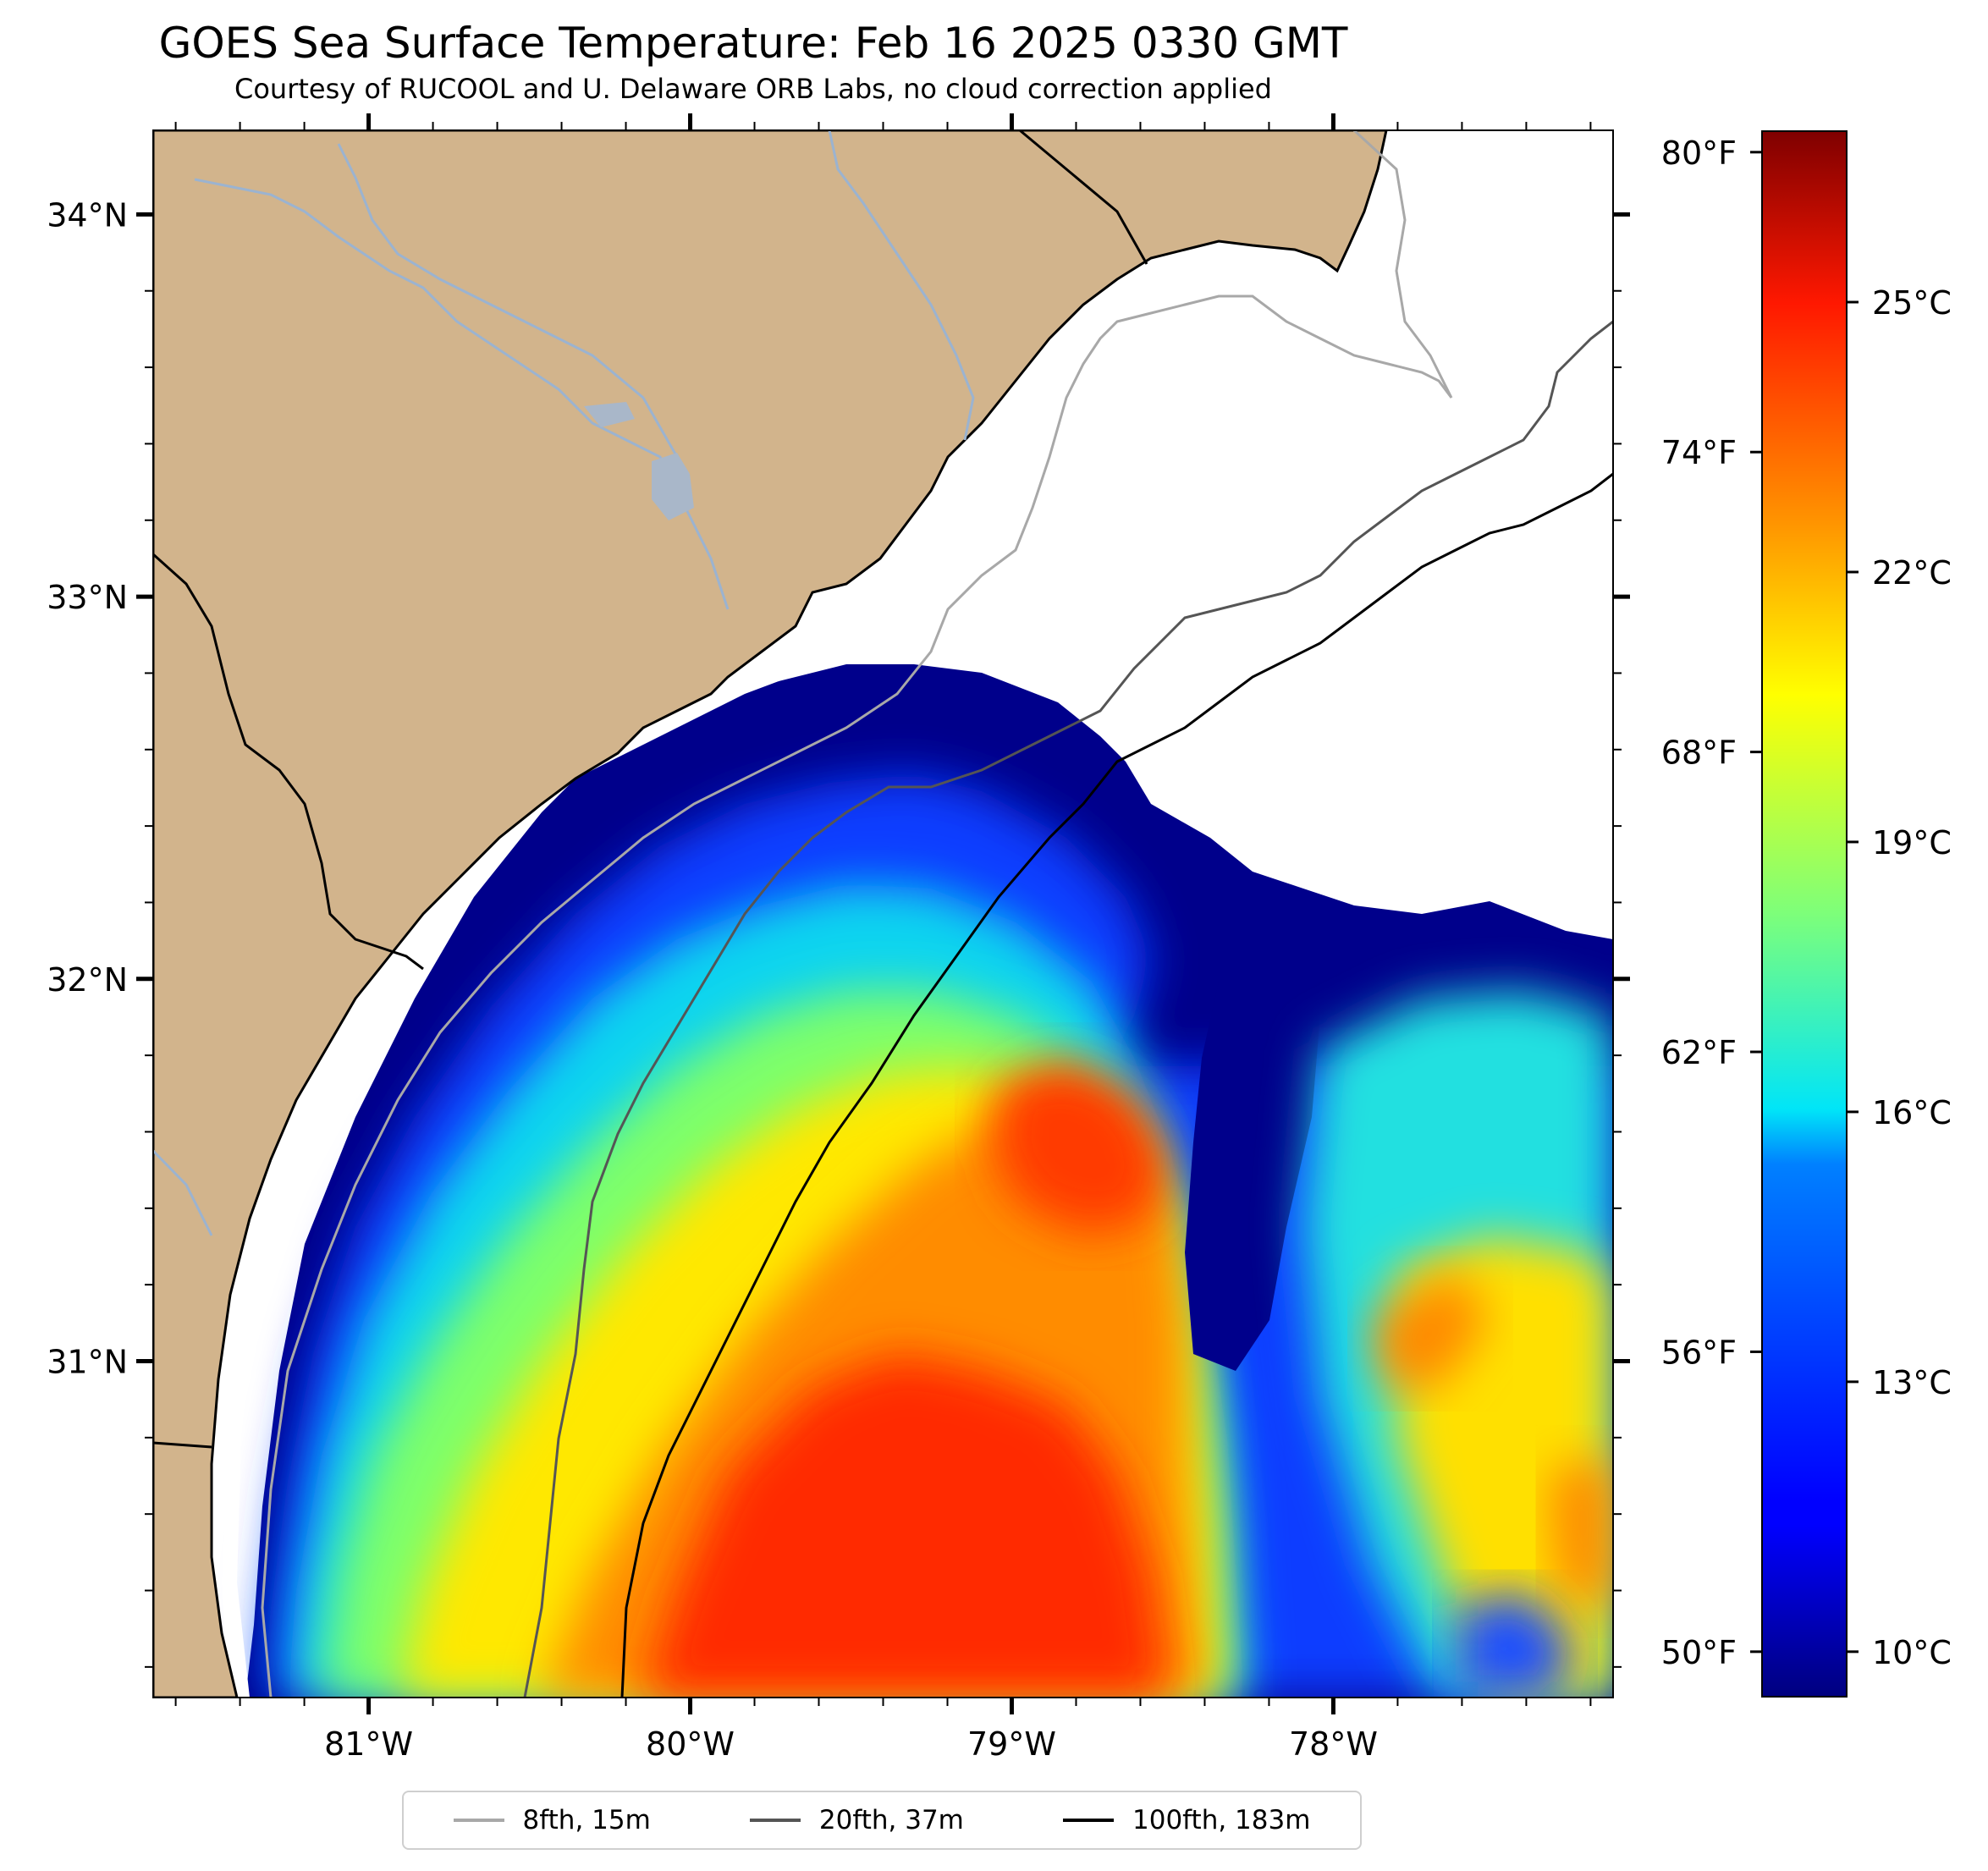  I want to click on lon-tick-label: 81°W, so click(368, 1744).